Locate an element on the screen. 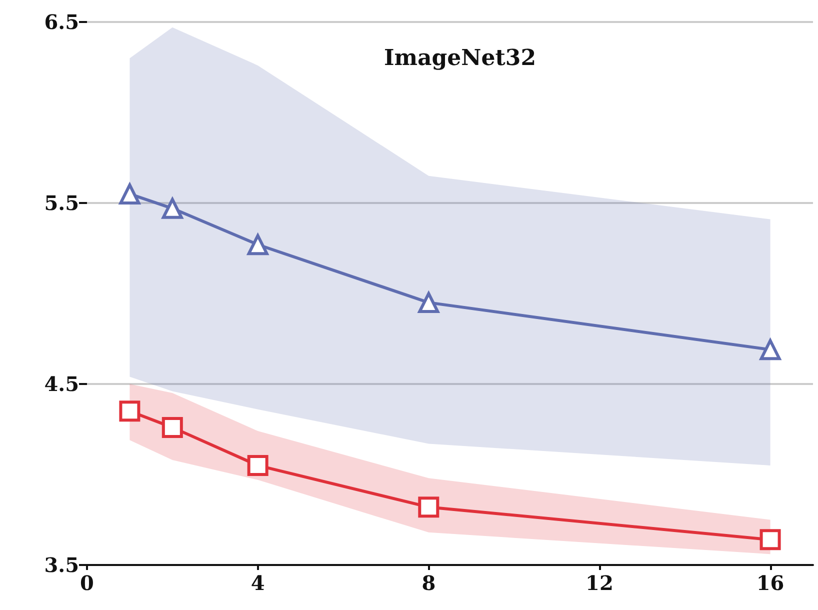 The height and width of the screenshot is (610, 818). y-tick-label: 4.5 is located at coordinates (61, 384).